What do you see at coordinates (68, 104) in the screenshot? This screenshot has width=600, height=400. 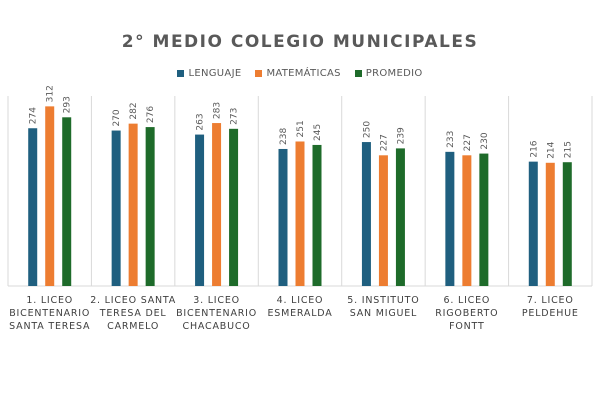 I see `bar-value-label: 293` at bounding box center [68, 104].